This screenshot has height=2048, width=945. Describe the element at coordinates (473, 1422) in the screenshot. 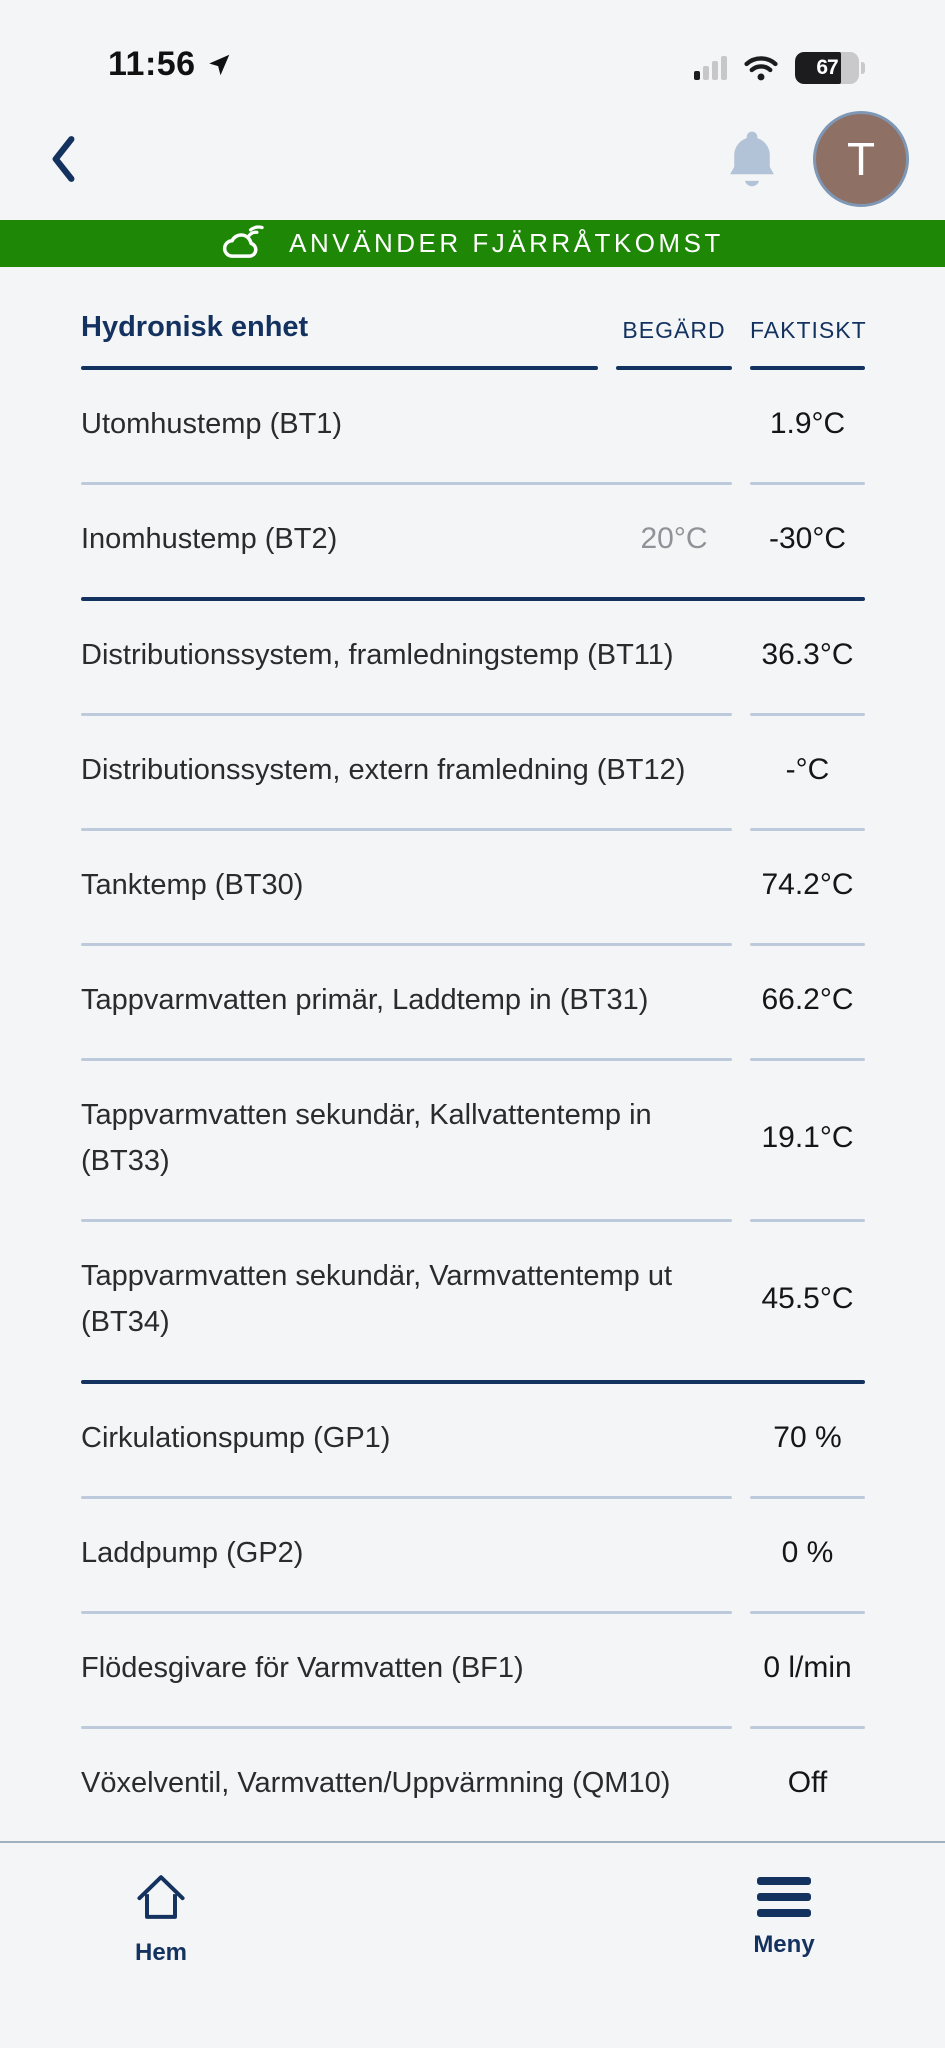

I see `table-row: Cirkulationspump (GP1) 70 %` at that location.